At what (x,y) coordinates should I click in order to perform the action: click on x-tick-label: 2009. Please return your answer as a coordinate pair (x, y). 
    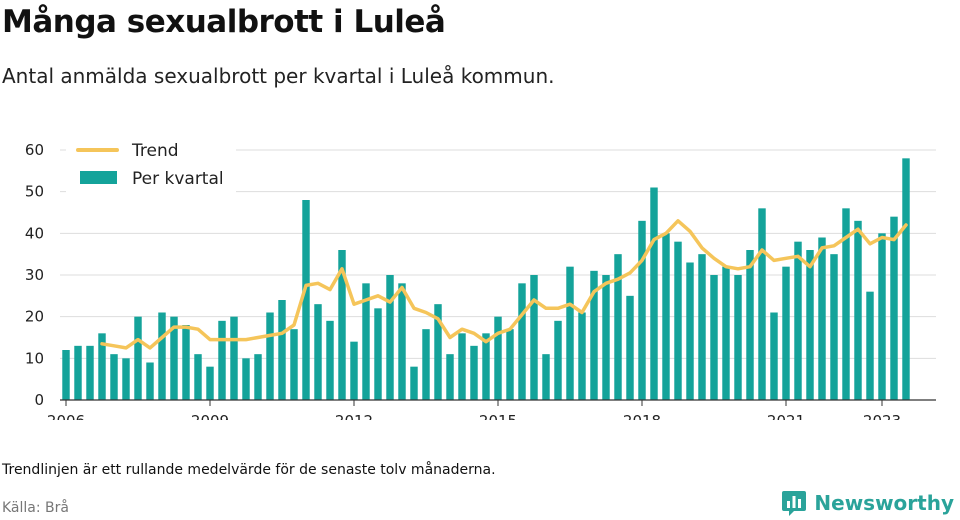
    Looking at the image, I should click on (210, 416).